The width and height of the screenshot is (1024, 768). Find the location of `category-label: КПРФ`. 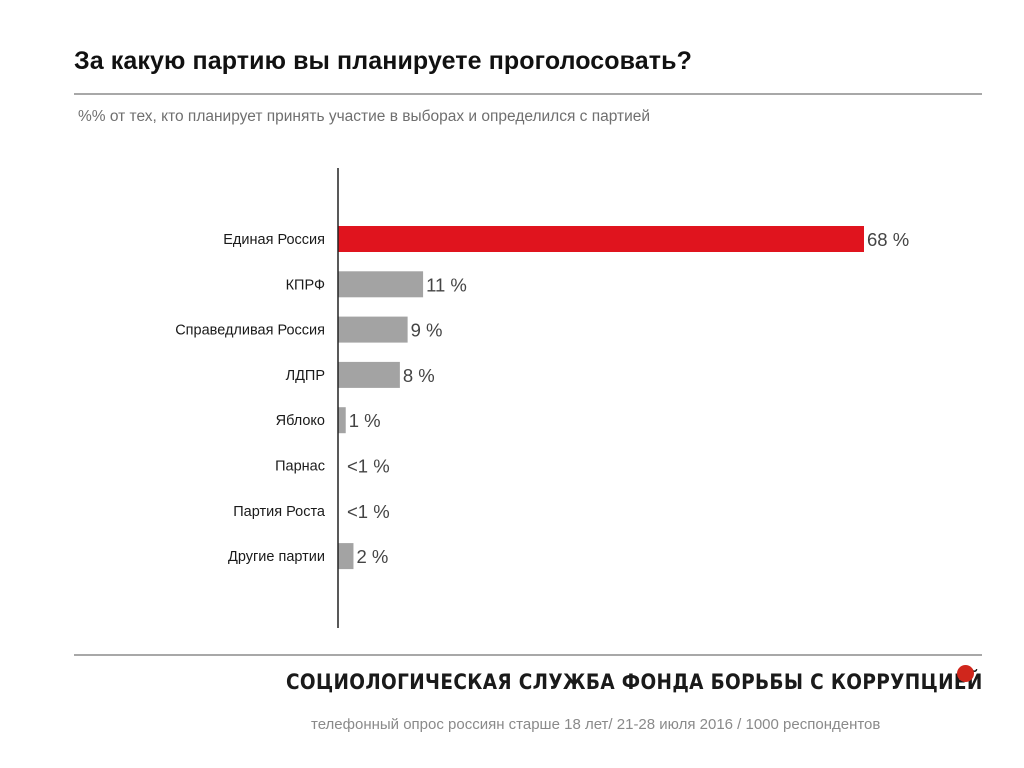

category-label: КПРФ is located at coordinates (305, 285).